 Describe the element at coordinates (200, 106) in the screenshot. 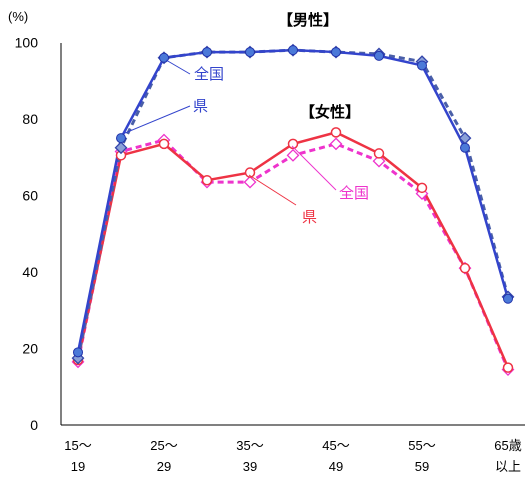

I see `male-prefecture-label: 県` at that location.